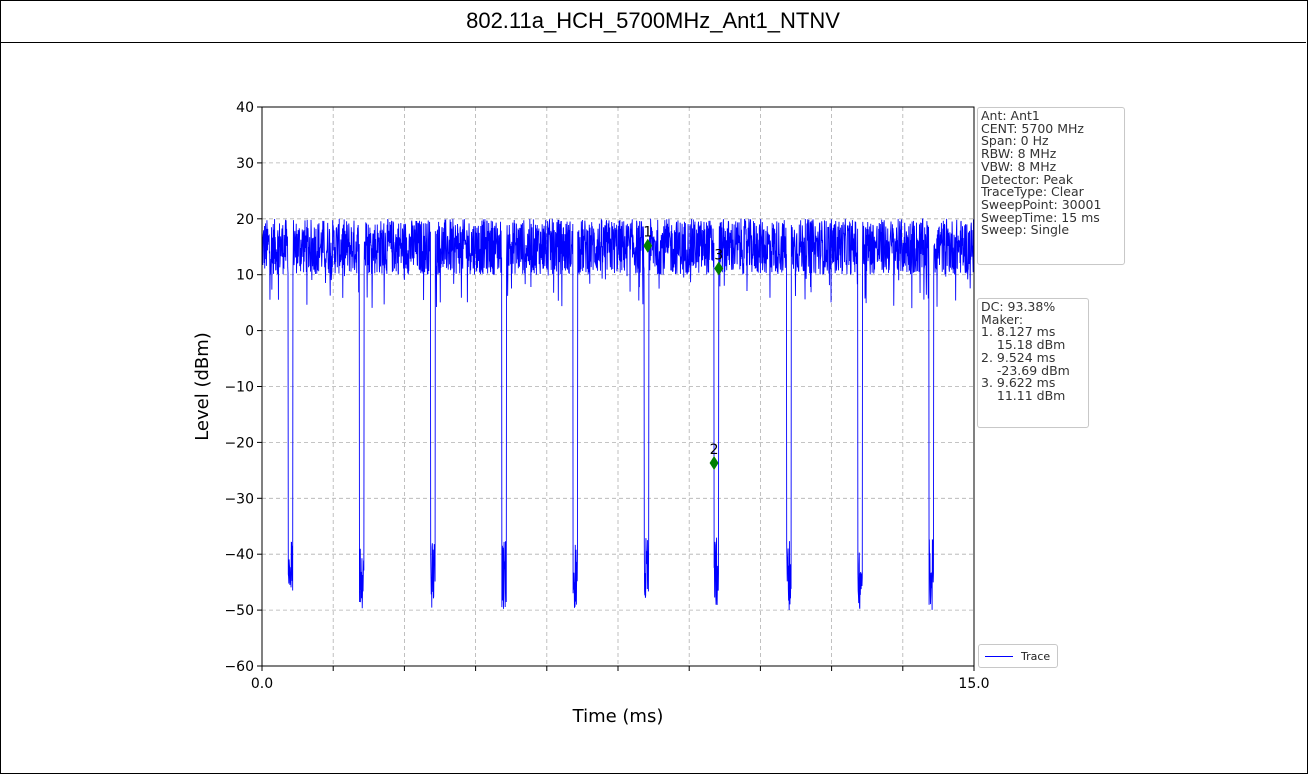  Describe the element at coordinates (718, 255) in the screenshot. I see `marker-label-3: 3` at that location.